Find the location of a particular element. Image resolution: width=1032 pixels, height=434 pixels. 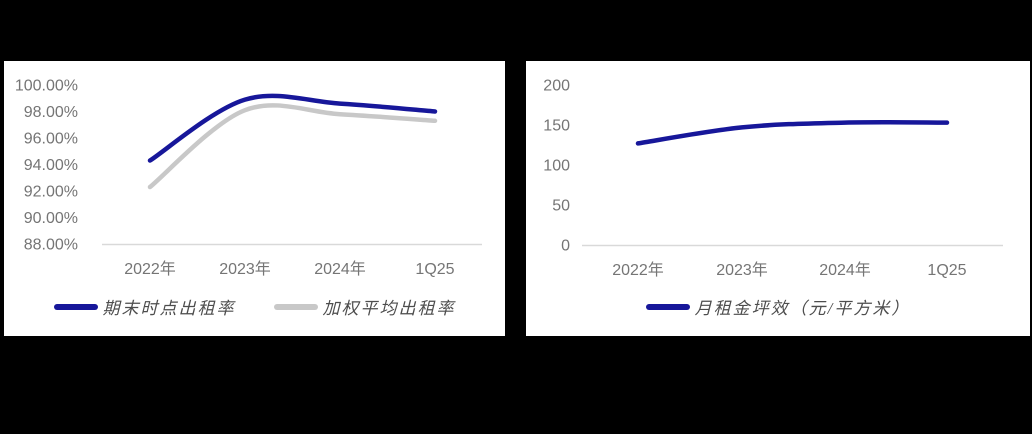

y-tick-label: 90.00% is located at coordinates (51, 218).